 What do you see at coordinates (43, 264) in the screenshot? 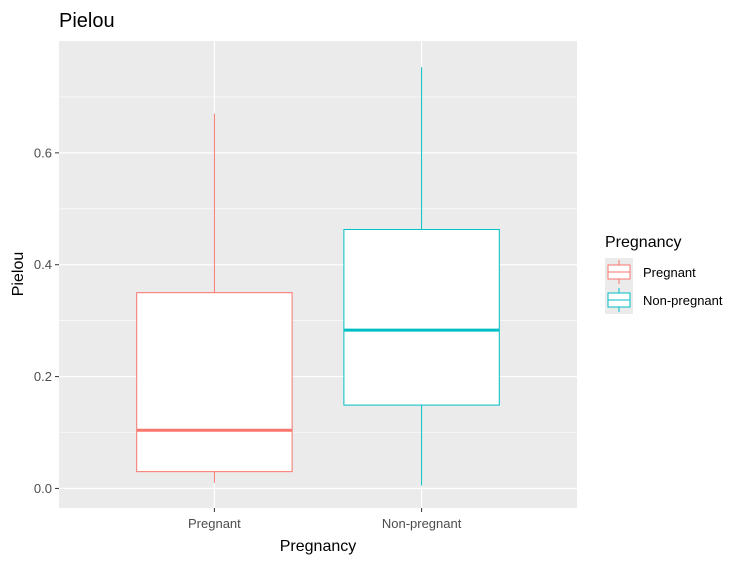
I see `y-tick-label: 0.4` at bounding box center [43, 264].